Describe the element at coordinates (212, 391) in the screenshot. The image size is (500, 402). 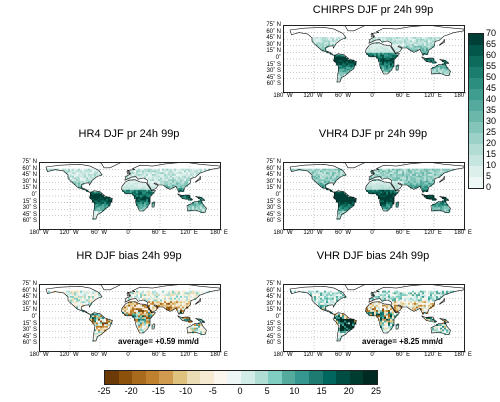
I see `colorbar-tick-label: -5` at that location.